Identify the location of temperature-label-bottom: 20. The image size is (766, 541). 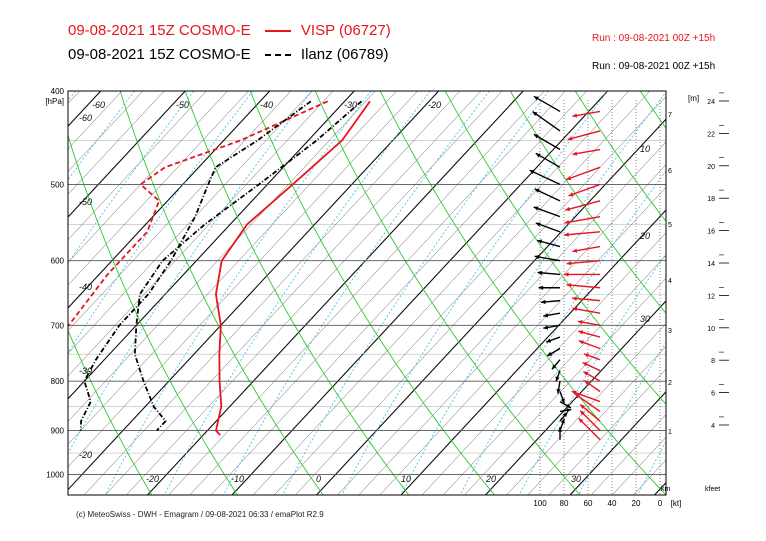
(490, 479).